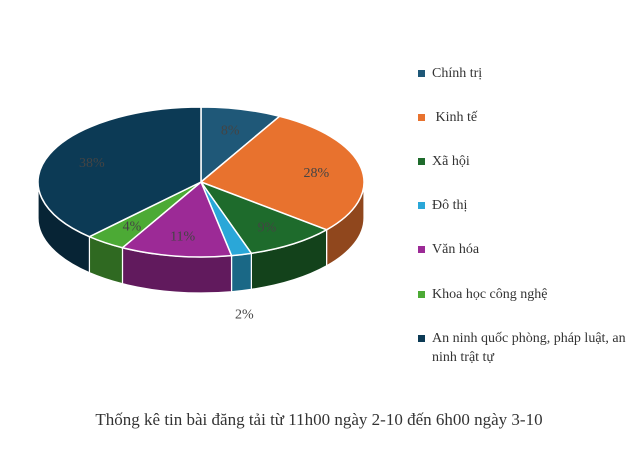  Describe the element at coordinates (456, 249) in the screenshot. I see `legend-label: Văn hóa` at that location.